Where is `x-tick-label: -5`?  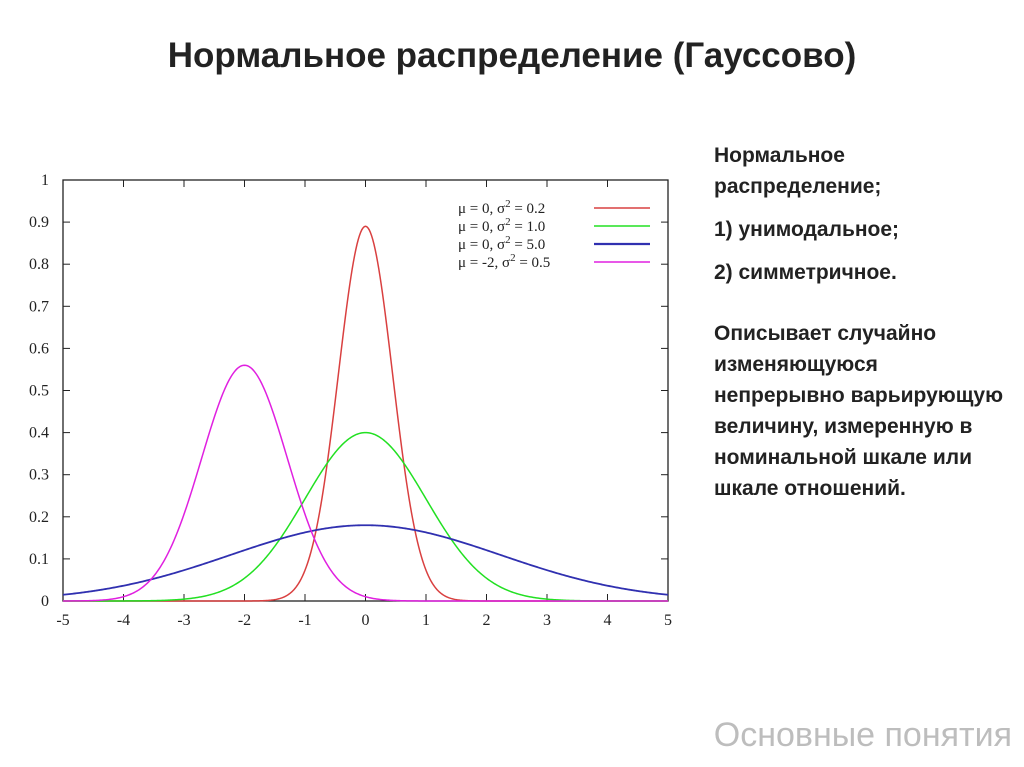 x-tick-label: -5 is located at coordinates (62, 620).